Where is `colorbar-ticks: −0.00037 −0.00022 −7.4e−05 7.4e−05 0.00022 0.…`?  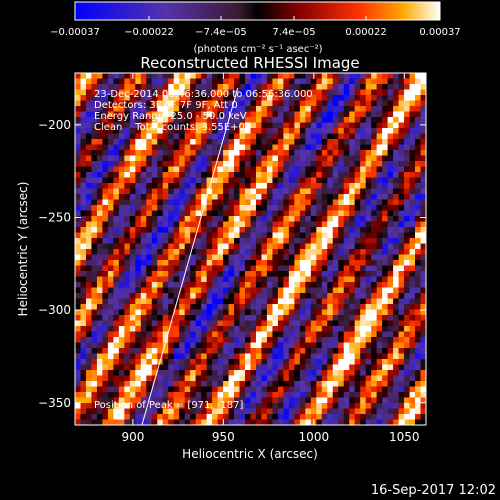
colorbar-ticks: −0.00037 −0.00022 −7.4e−05 7.4e−05 0.00022 0.… is located at coordinates (255, 27).